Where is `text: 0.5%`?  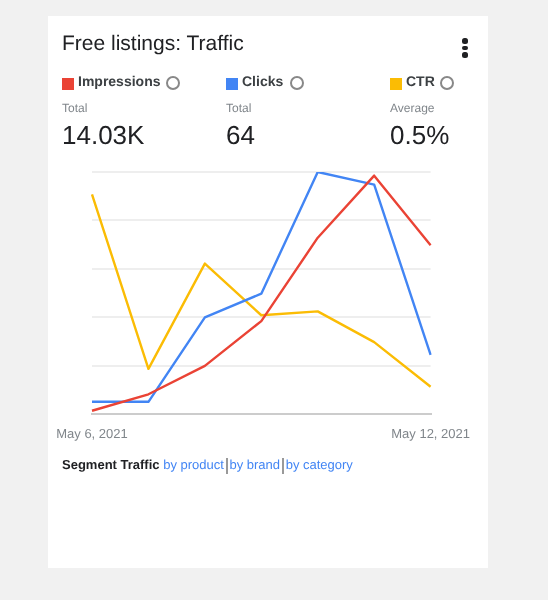
text: 0.5% is located at coordinates (421, 135).